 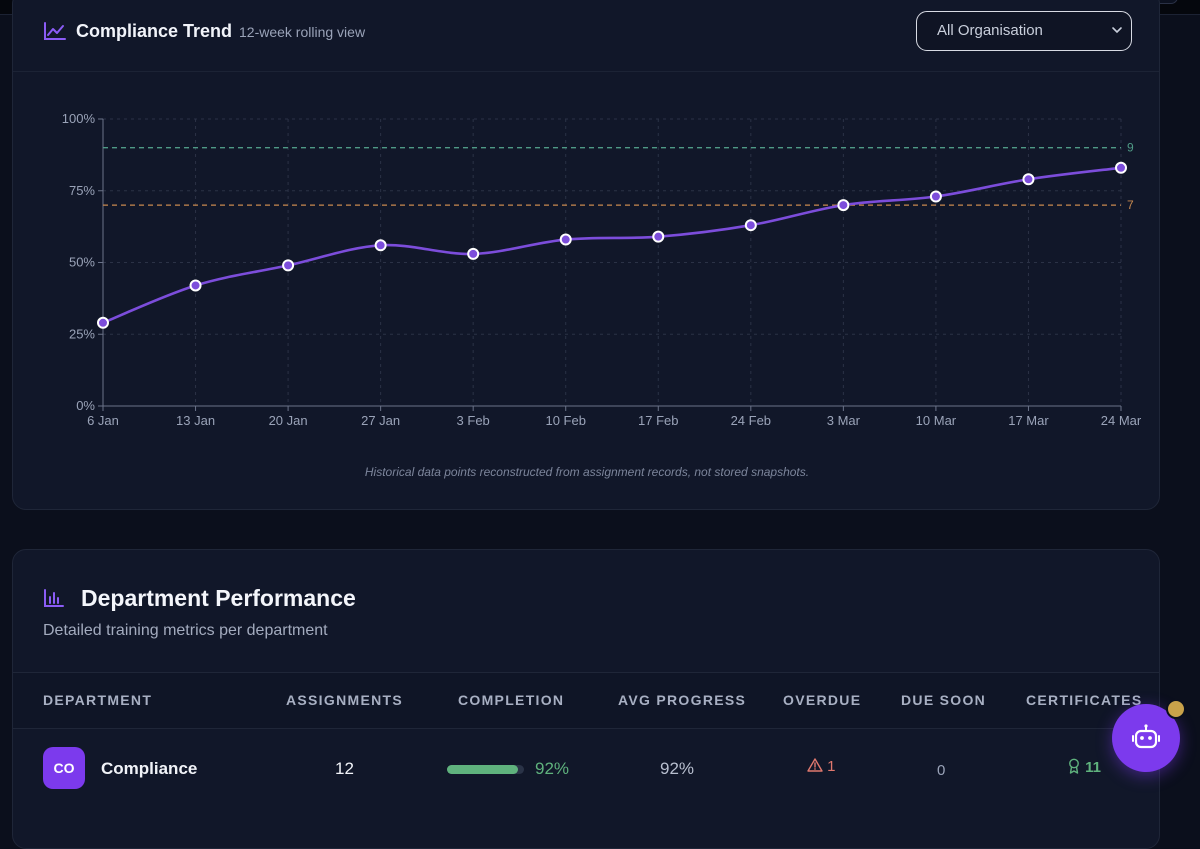 I want to click on overdue-value: 1, so click(x=831, y=766).